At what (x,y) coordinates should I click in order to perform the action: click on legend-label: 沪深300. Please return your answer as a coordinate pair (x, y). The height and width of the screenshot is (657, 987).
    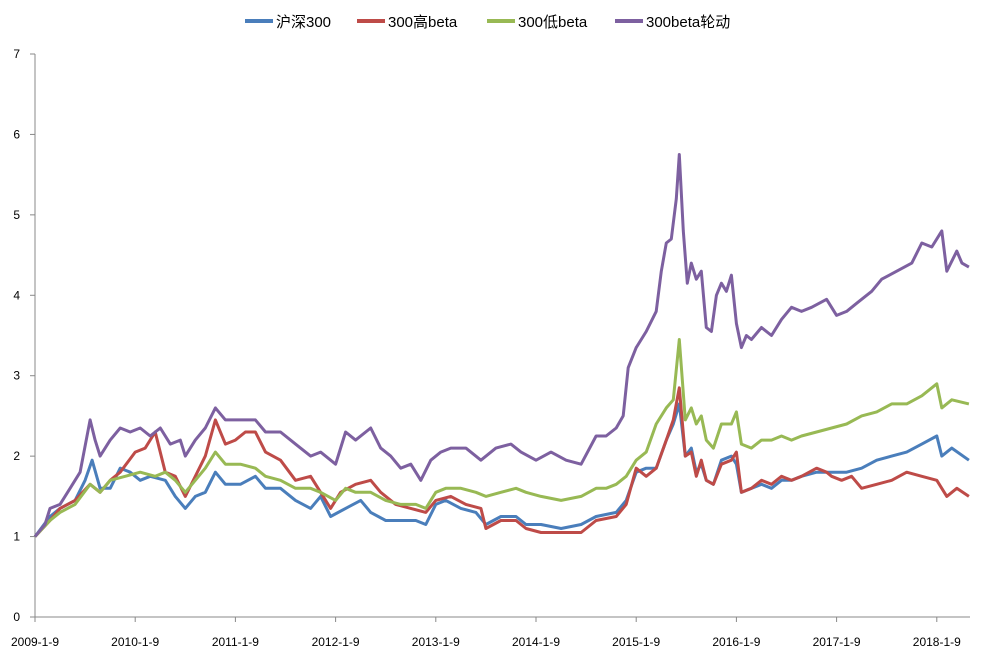
    Looking at the image, I should click on (303, 22).